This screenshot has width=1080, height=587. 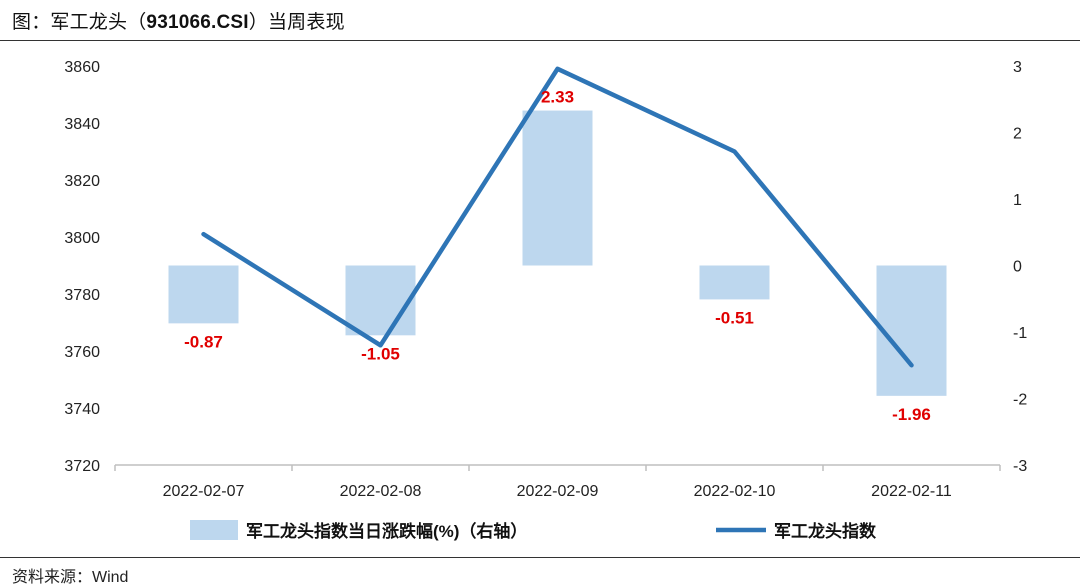 What do you see at coordinates (1020, 400) in the screenshot?
I see `y-right-tick-label: -2` at bounding box center [1020, 400].